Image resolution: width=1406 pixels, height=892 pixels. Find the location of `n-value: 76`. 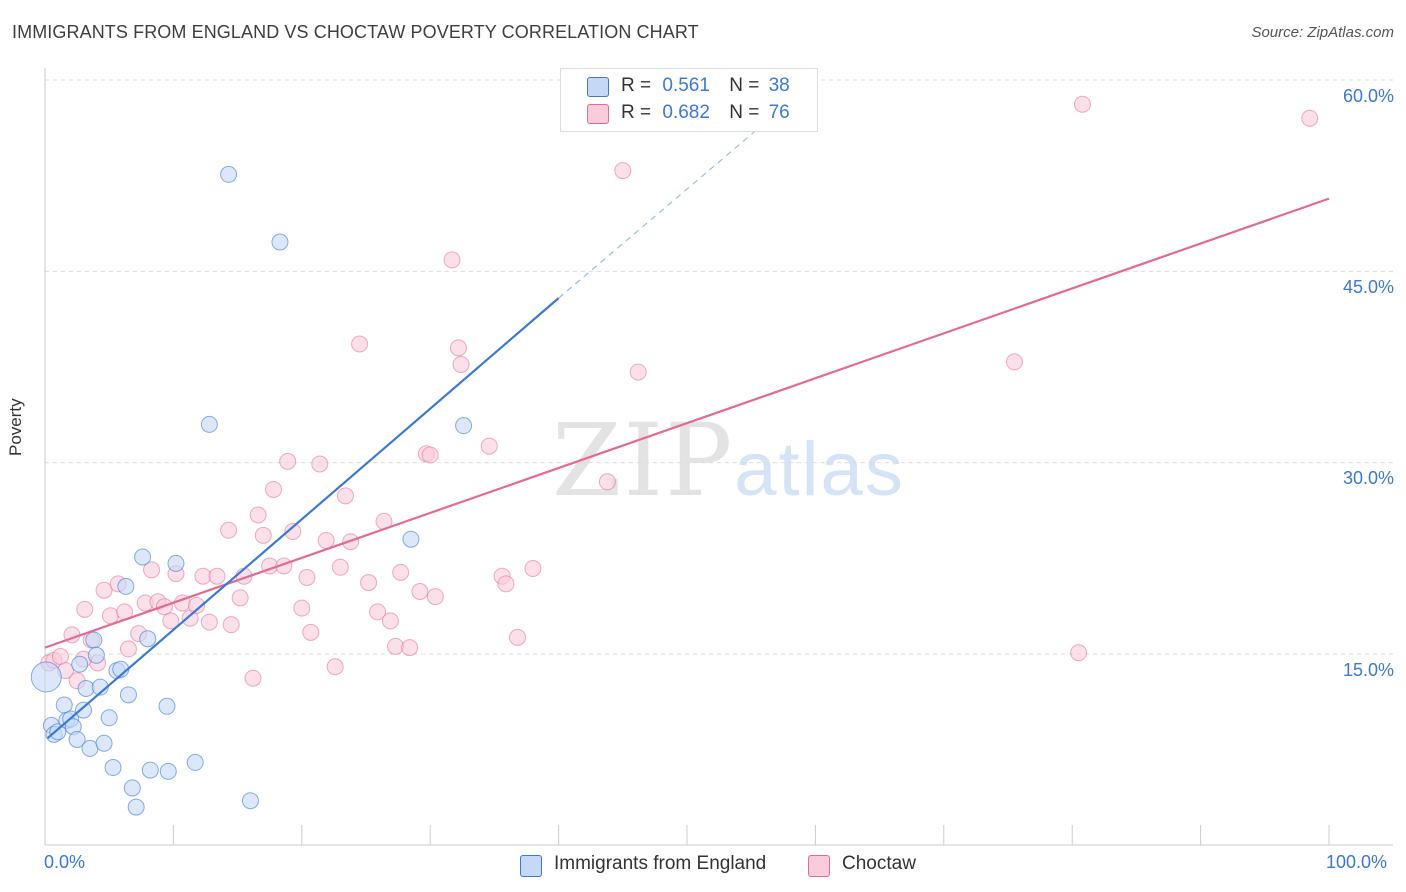

n-value: 76 is located at coordinates (779, 112).